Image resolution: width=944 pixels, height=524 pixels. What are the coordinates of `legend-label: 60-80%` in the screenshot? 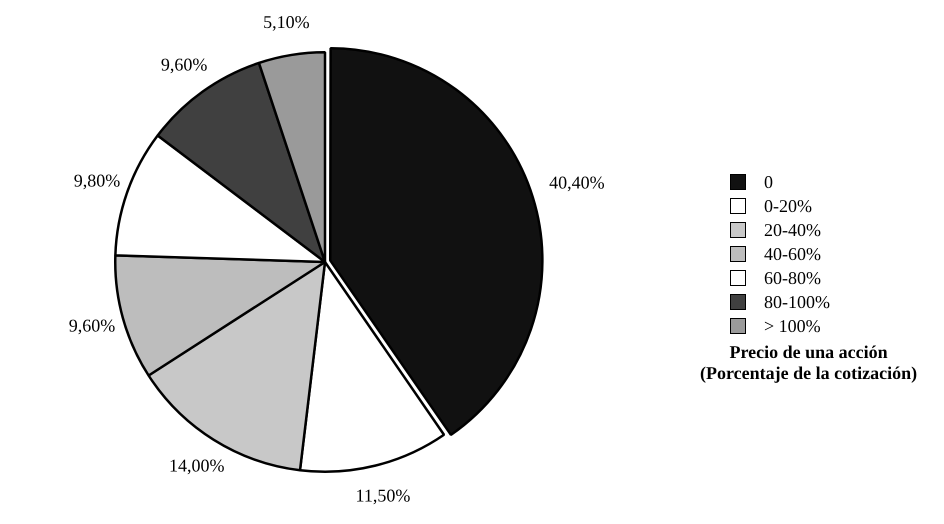 It's located at (792, 278).